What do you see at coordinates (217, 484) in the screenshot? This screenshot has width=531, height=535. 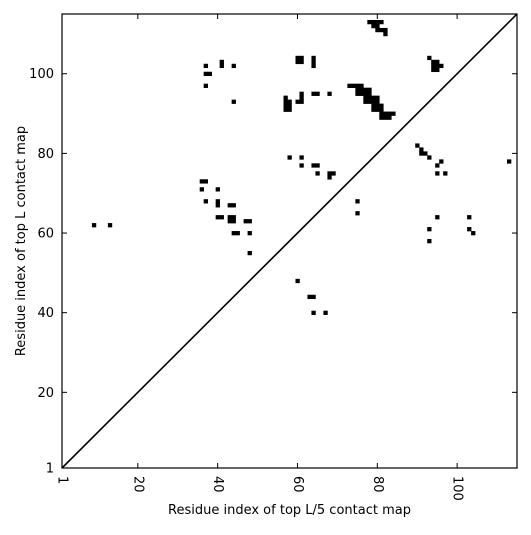 I see `x-tick-label: 40` at bounding box center [217, 484].